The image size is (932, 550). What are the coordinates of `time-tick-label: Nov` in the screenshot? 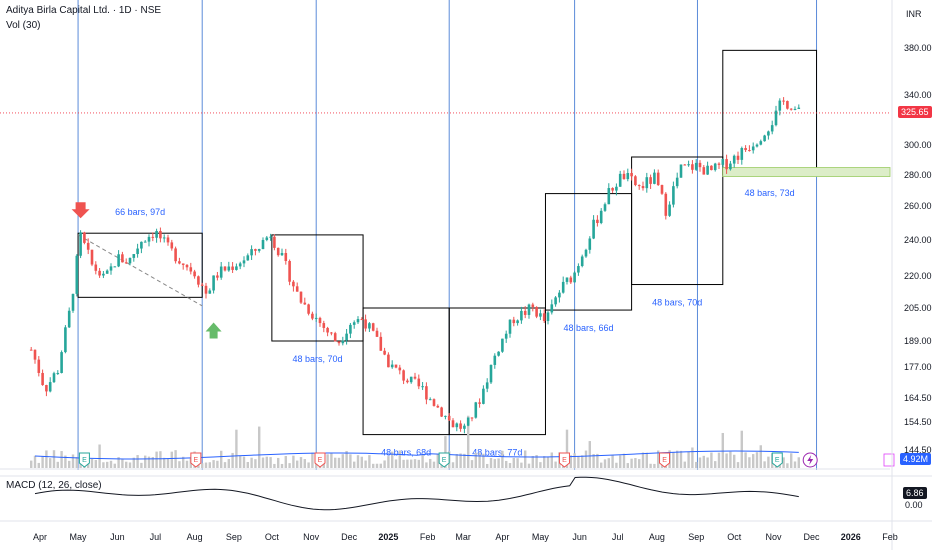 It's located at (311, 537).